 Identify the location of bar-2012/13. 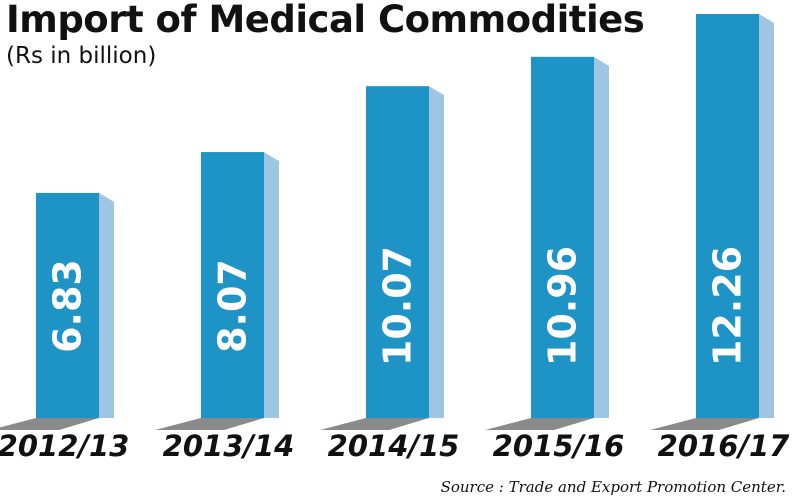
(67, 305).